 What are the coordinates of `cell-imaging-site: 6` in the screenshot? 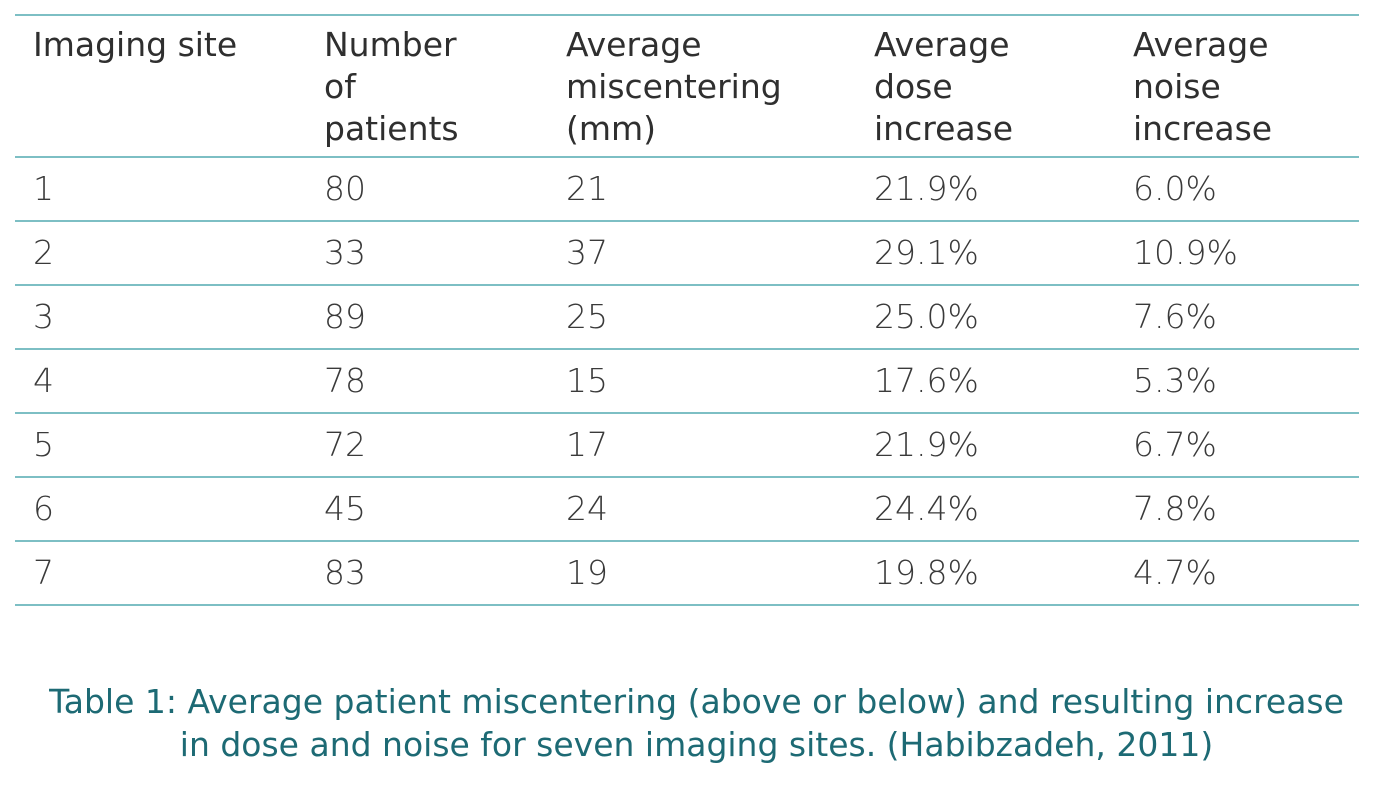 It's located at (43, 508).